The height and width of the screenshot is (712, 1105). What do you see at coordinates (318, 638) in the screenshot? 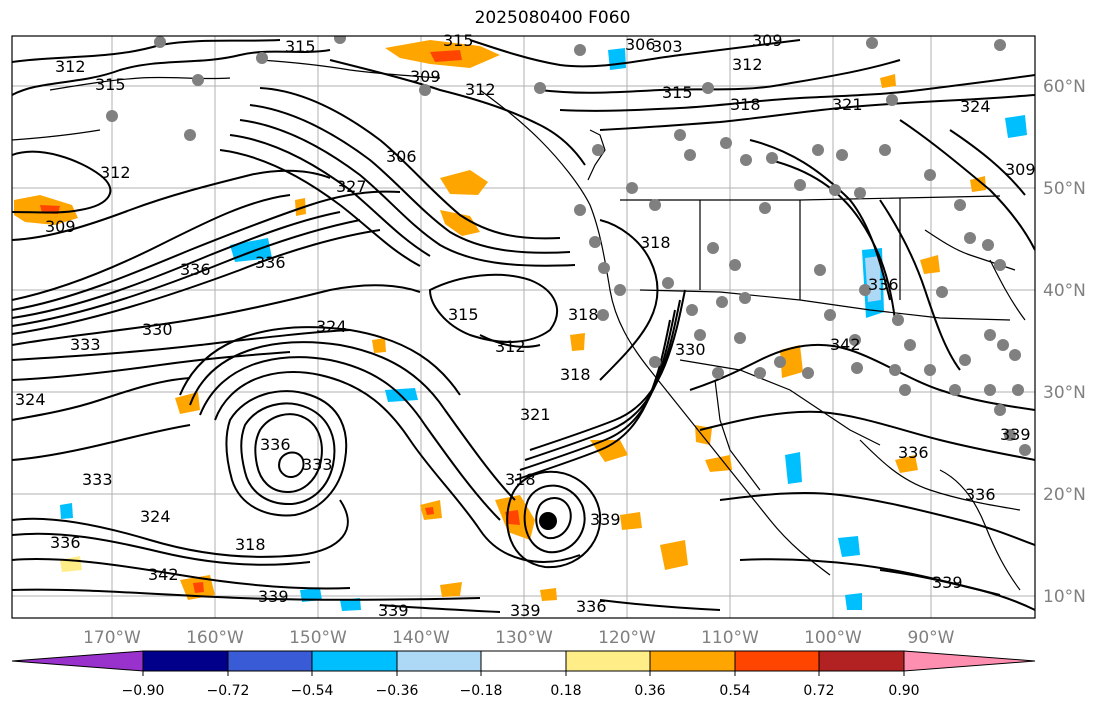
I see `lon-label: 150°W` at bounding box center [318, 638].